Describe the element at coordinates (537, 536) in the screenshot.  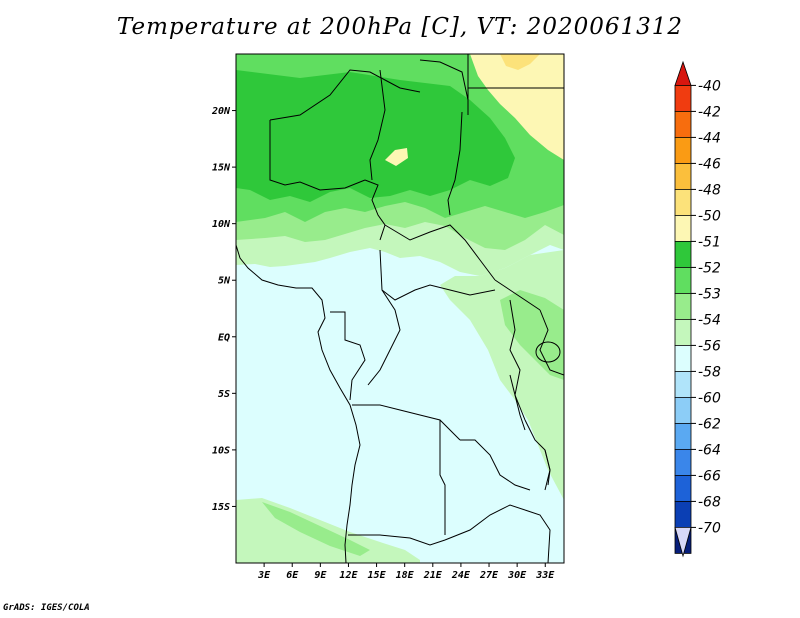
I see `border-mozambique` at that location.